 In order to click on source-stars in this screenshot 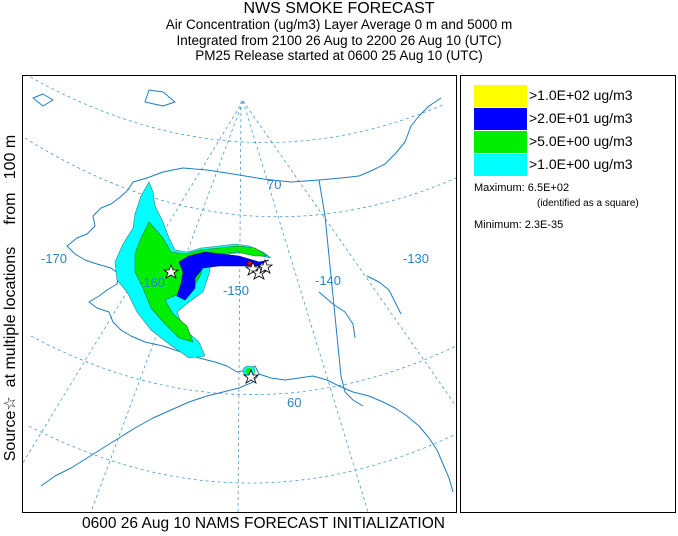, I will do `click(218, 321)`.